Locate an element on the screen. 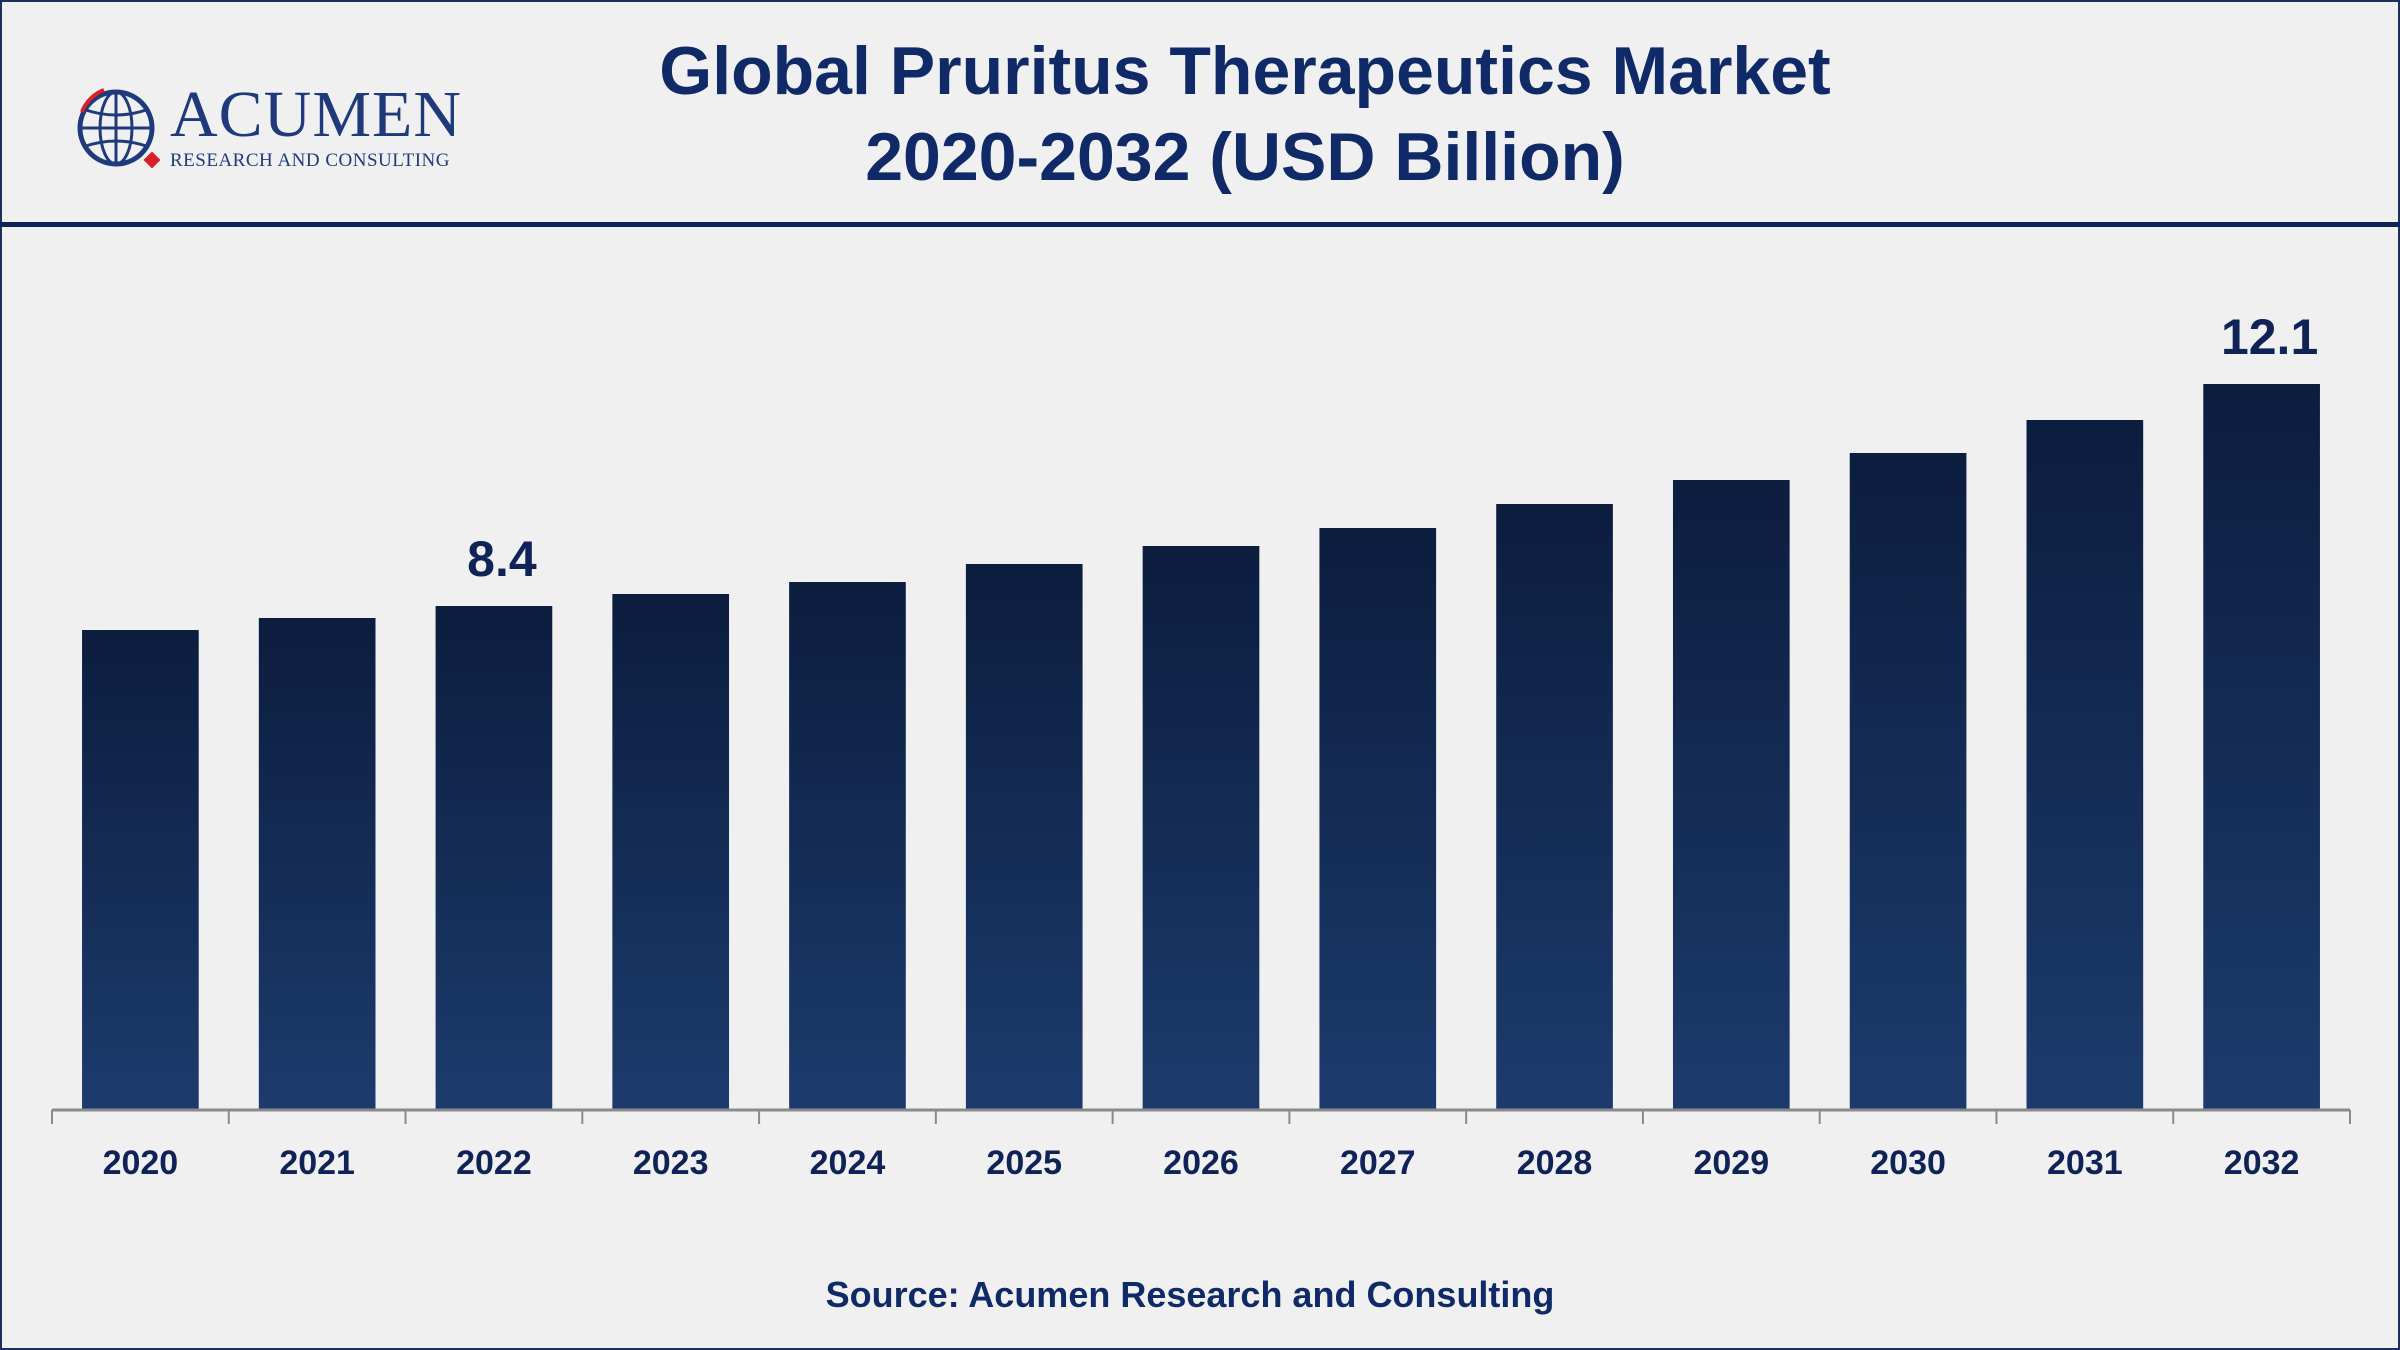  source-note: Source: Acumen Research and Consulting is located at coordinates (1190, 1294).